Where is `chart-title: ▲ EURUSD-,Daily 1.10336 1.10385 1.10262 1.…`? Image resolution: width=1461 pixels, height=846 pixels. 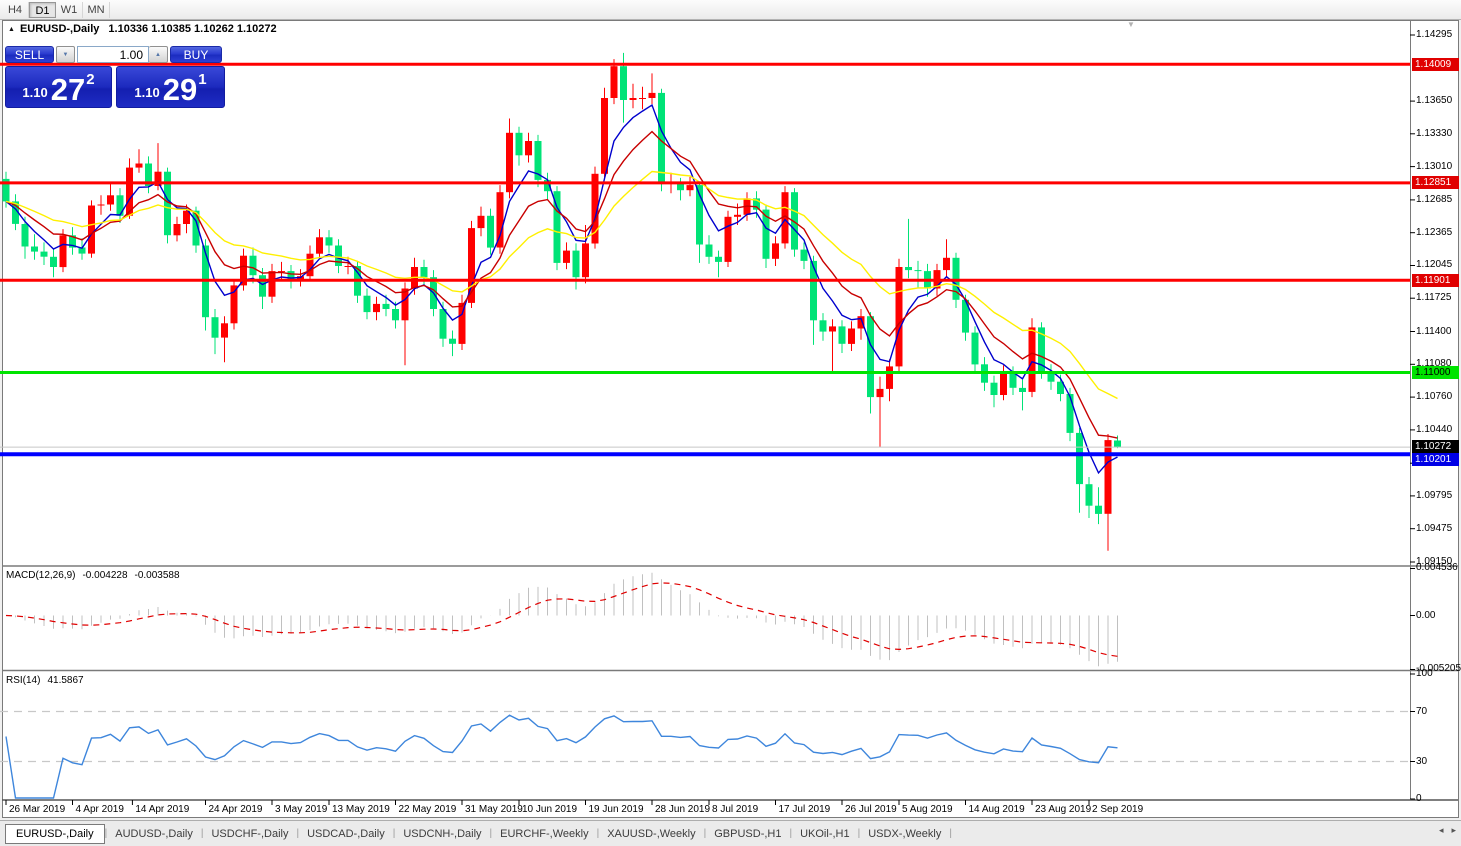 chart-title: ▲ EURUSD-,Daily 1.10336 1.10385 1.10262 1.… is located at coordinates (142, 29).